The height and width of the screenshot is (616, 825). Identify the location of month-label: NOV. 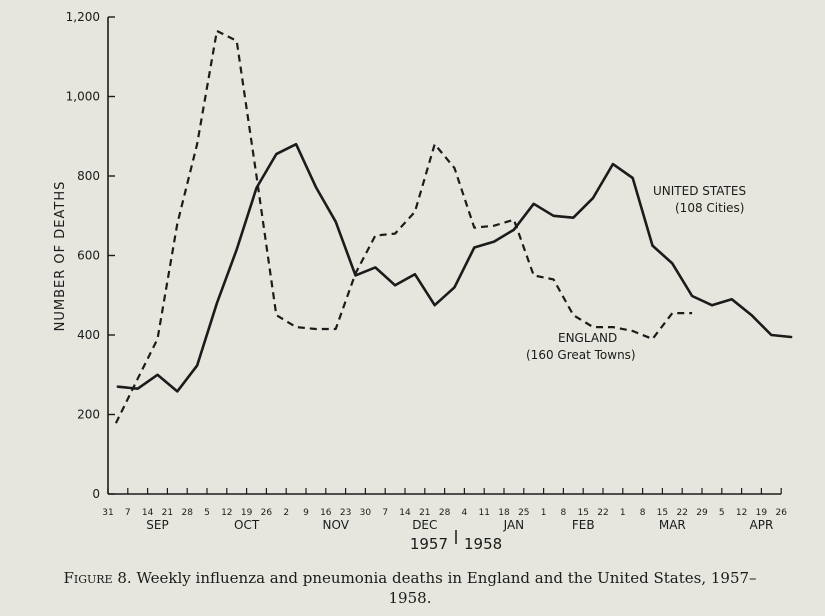
(335, 525).